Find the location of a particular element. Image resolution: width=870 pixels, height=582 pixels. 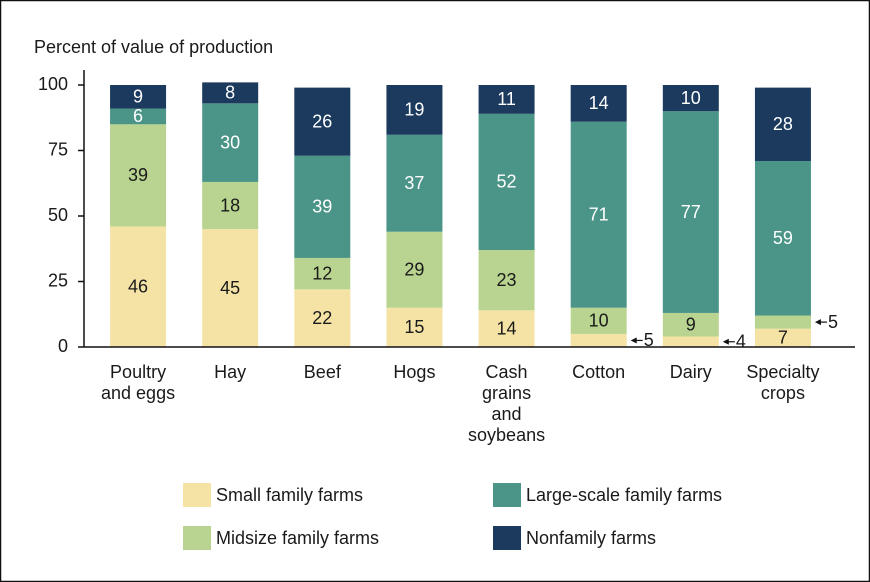

y-tick-label: 25 is located at coordinates (58, 280).